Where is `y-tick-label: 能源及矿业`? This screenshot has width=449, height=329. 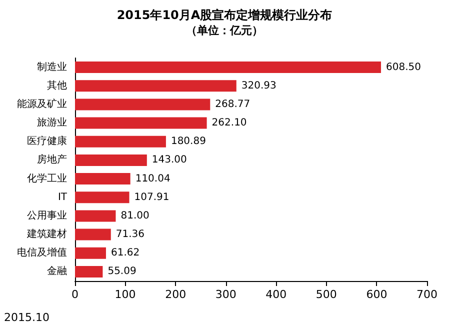
y-tick-label: 能源及矿业 is located at coordinates (42, 104).